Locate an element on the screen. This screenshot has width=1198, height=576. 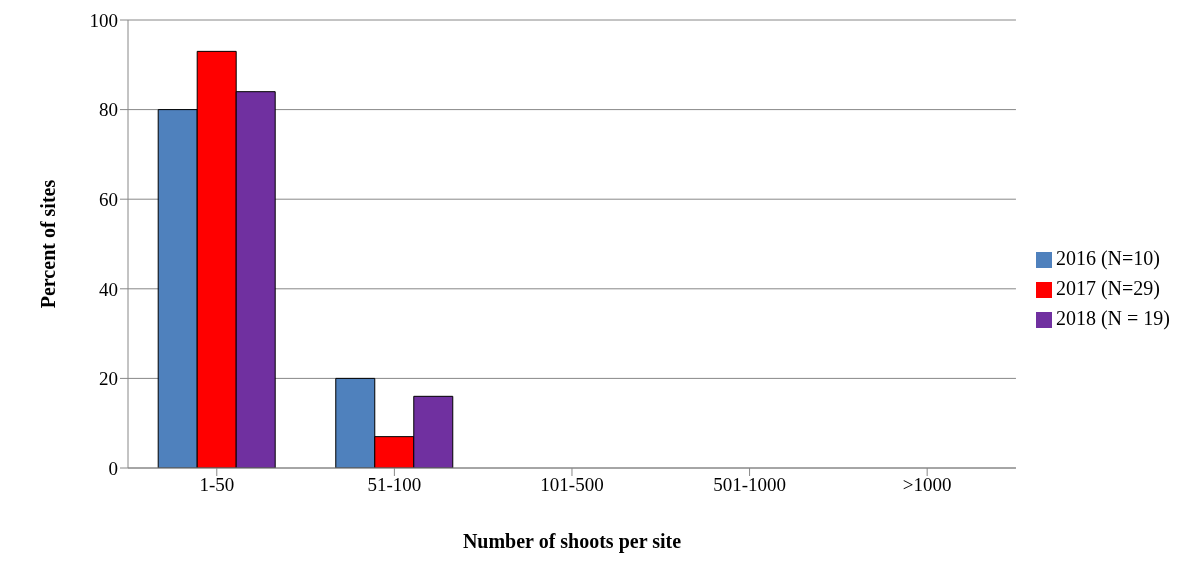
legend-label: 2017 (N=29) is located at coordinates (1107, 288).